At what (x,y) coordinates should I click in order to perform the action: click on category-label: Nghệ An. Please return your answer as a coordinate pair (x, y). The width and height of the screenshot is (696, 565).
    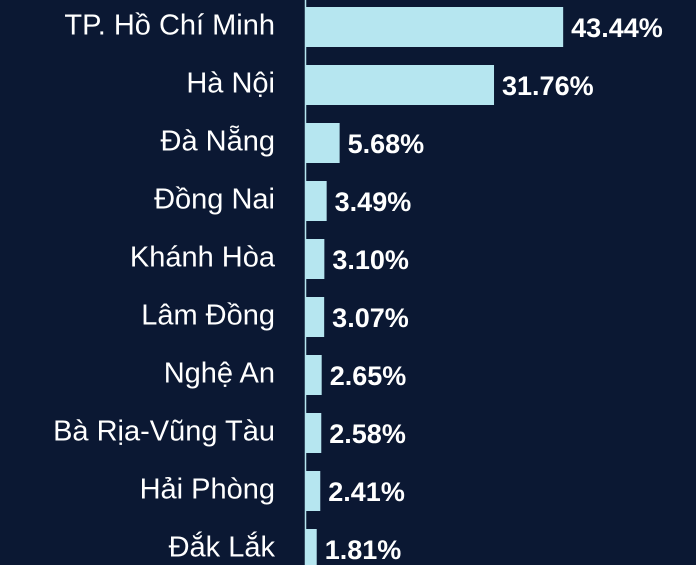
    Looking at the image, I should click on (219, 374).